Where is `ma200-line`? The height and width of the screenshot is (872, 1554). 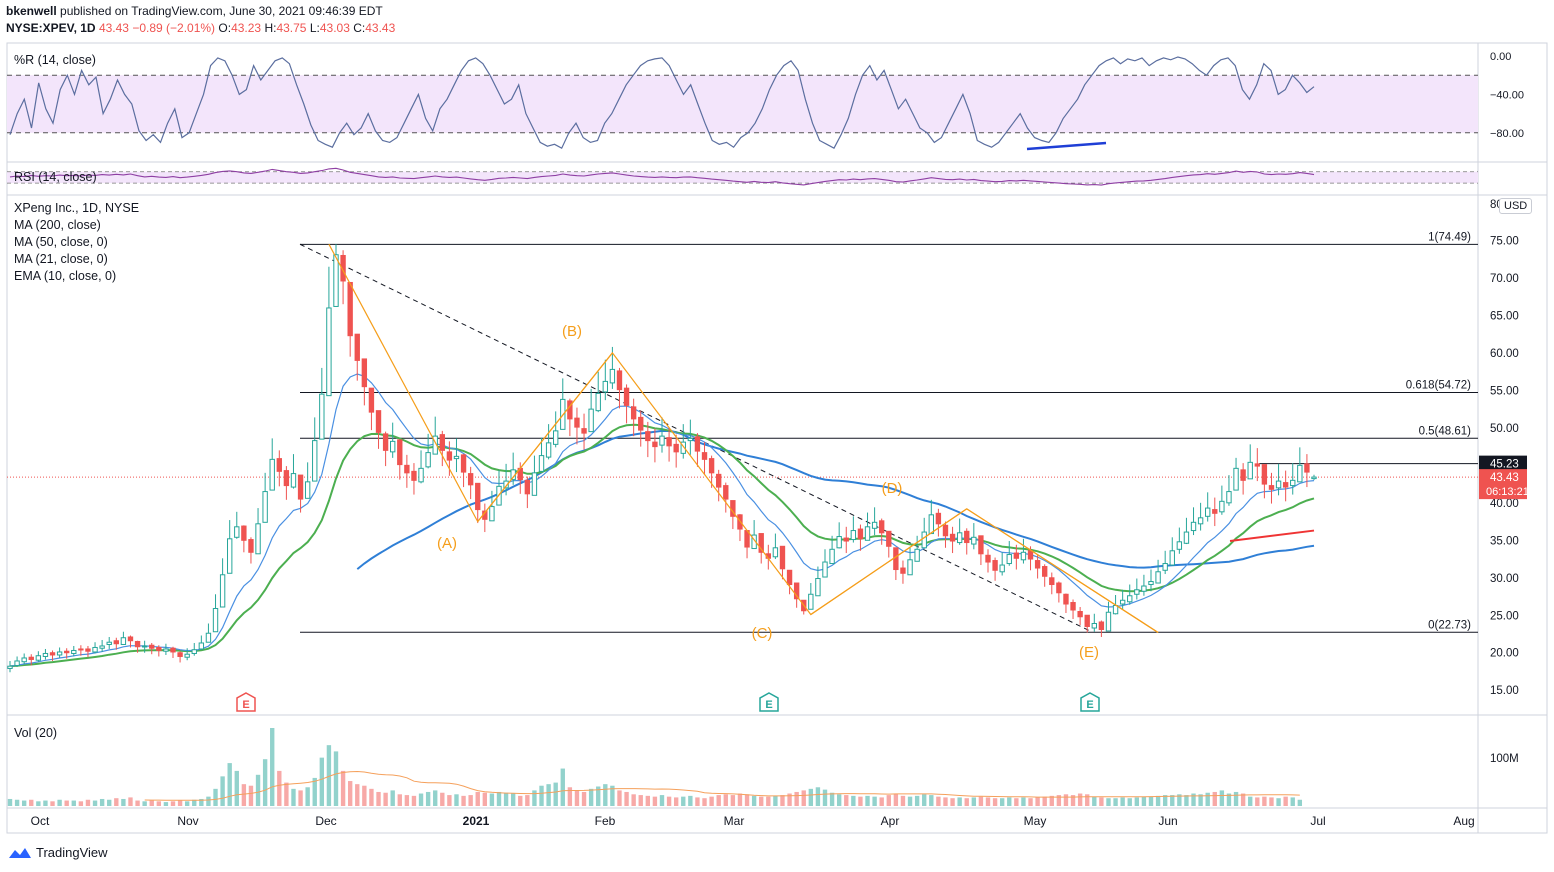
ma200-line is located at coordinates (1272, 536).